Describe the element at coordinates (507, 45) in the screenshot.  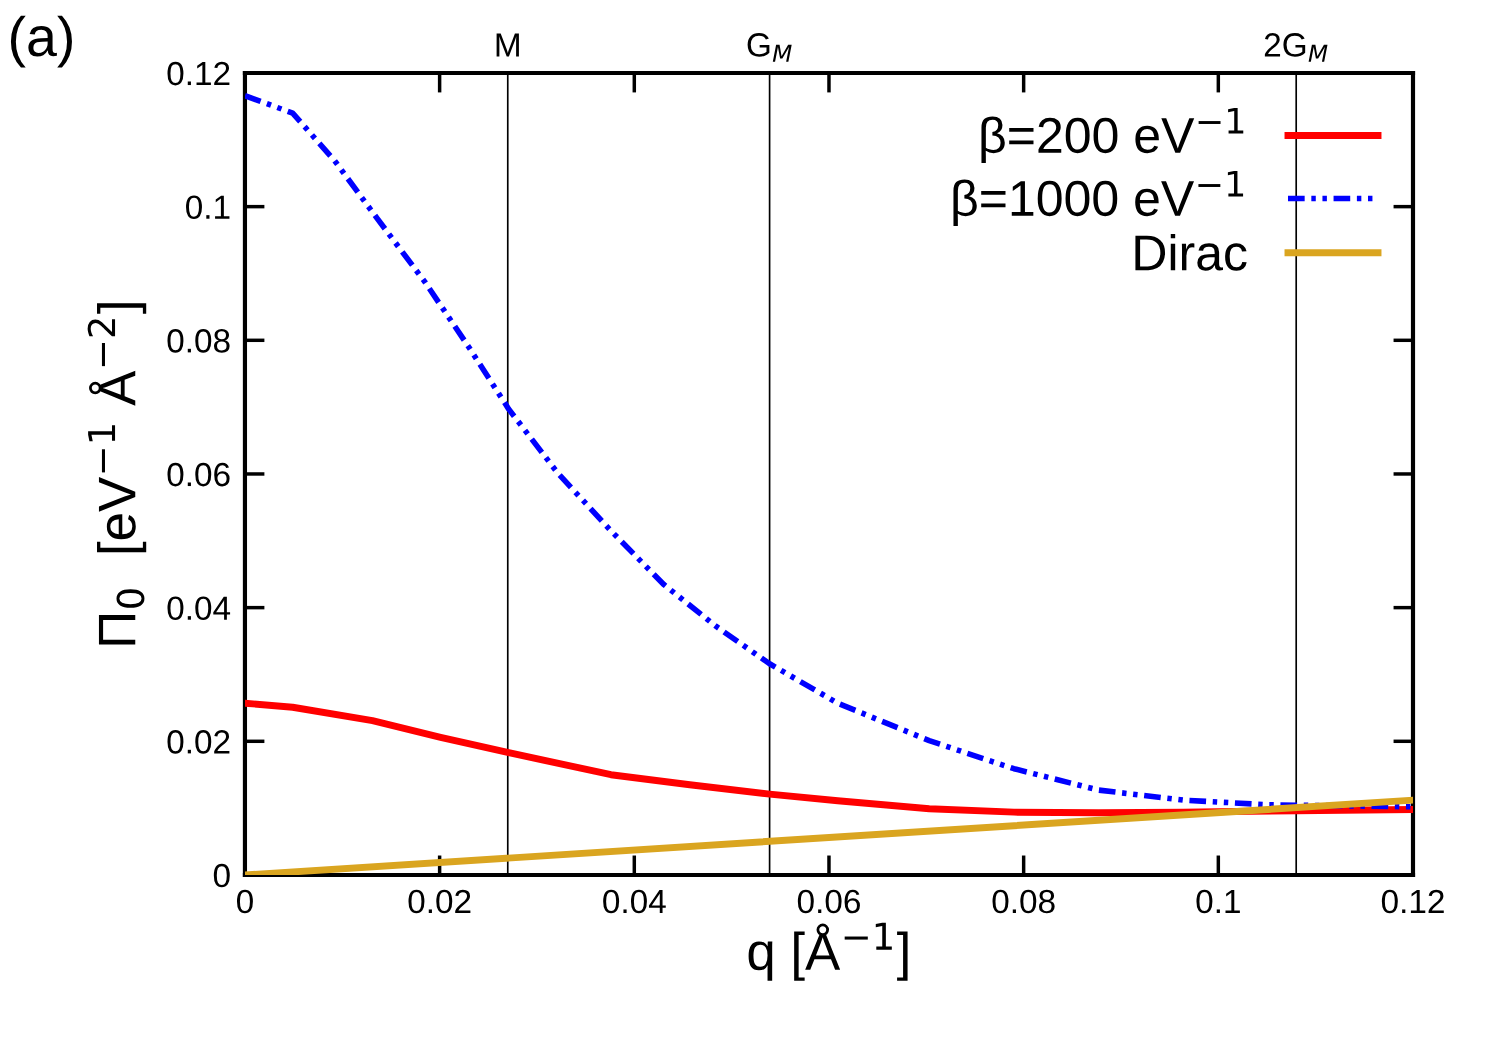
I see `ref-line-label: M` at that location.